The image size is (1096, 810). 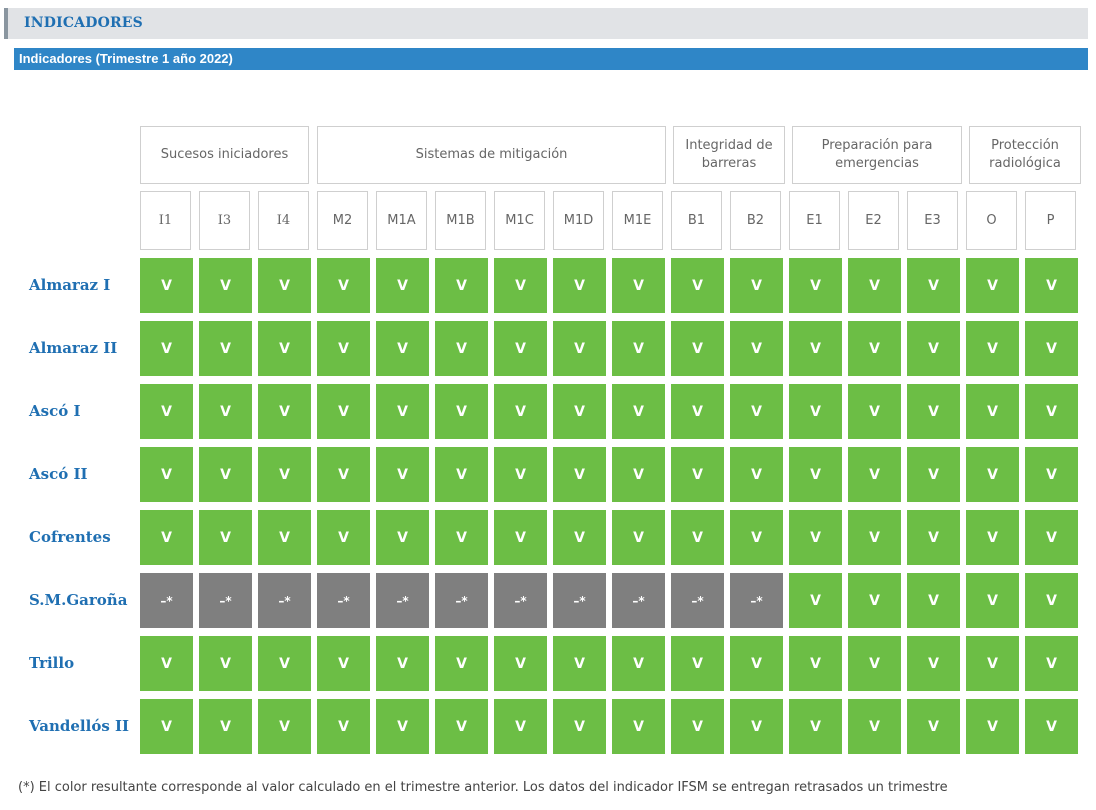 What do you see at coordinates (638, 600) in the screenshot?
I see `indicator-cell-m1e: –*` at bounding box center [638, 600].